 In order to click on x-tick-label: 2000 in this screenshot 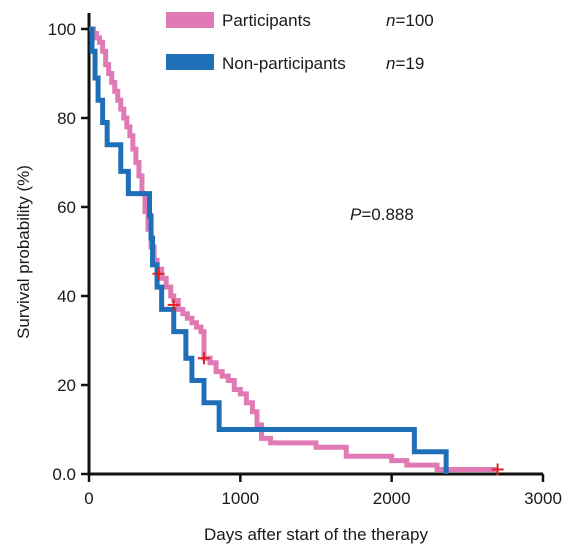, I will do `click(392, 498)`.